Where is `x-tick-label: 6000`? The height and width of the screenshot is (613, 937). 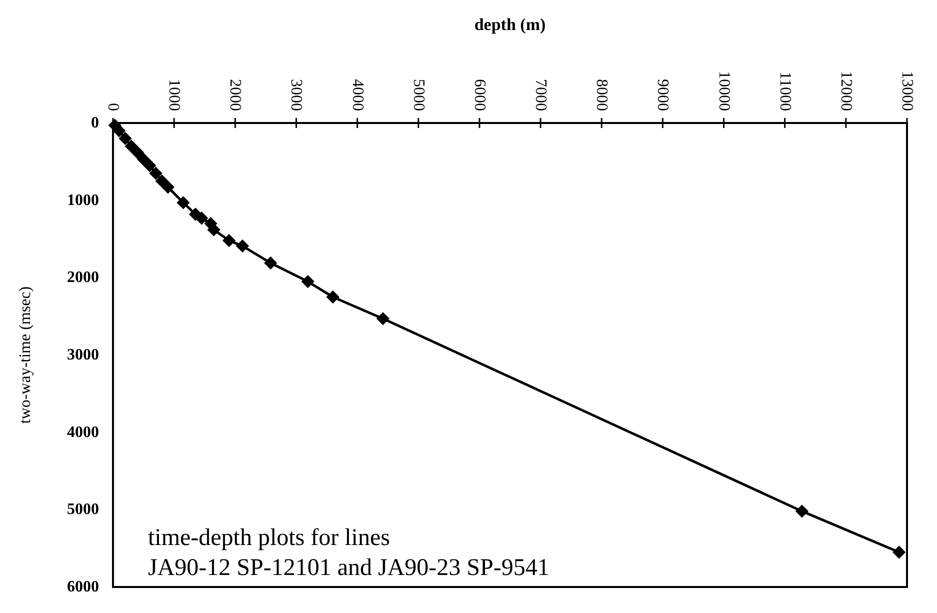 x-tick-label: 6000 is located at coordinates (479, 95).